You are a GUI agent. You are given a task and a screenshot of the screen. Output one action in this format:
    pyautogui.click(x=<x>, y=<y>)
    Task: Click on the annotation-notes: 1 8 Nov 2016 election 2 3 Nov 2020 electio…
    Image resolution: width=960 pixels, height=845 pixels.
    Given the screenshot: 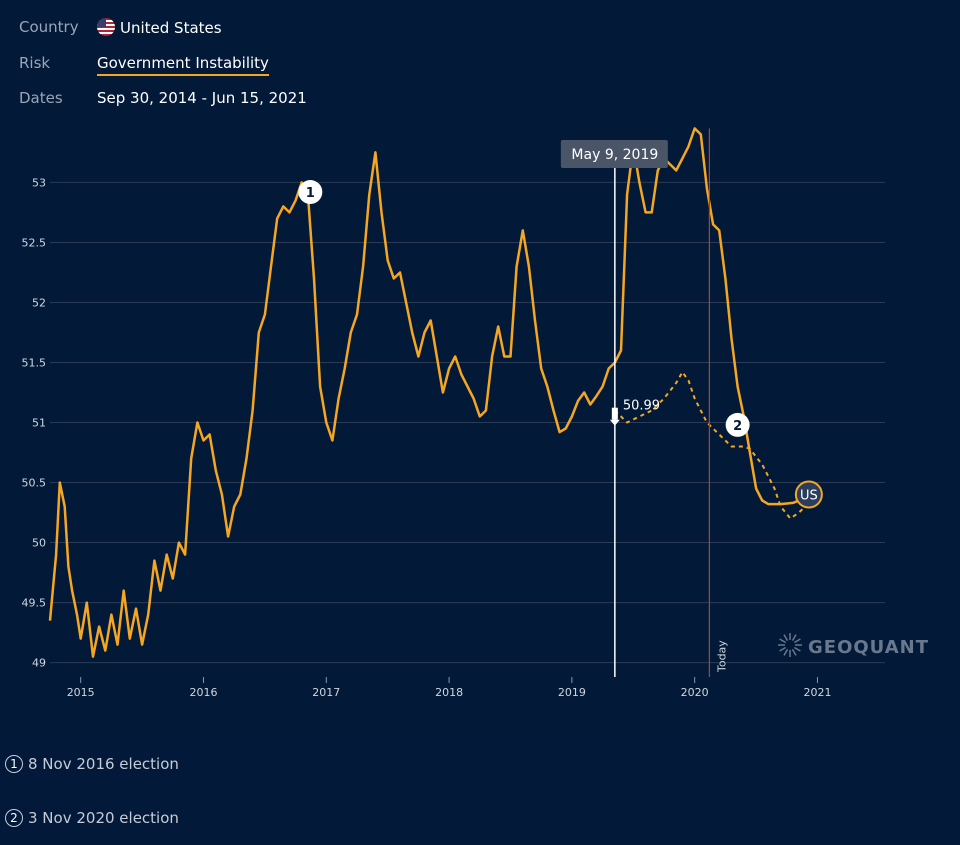 What is the action you would take?
    pyautogui.click(x=480, y=791)
    